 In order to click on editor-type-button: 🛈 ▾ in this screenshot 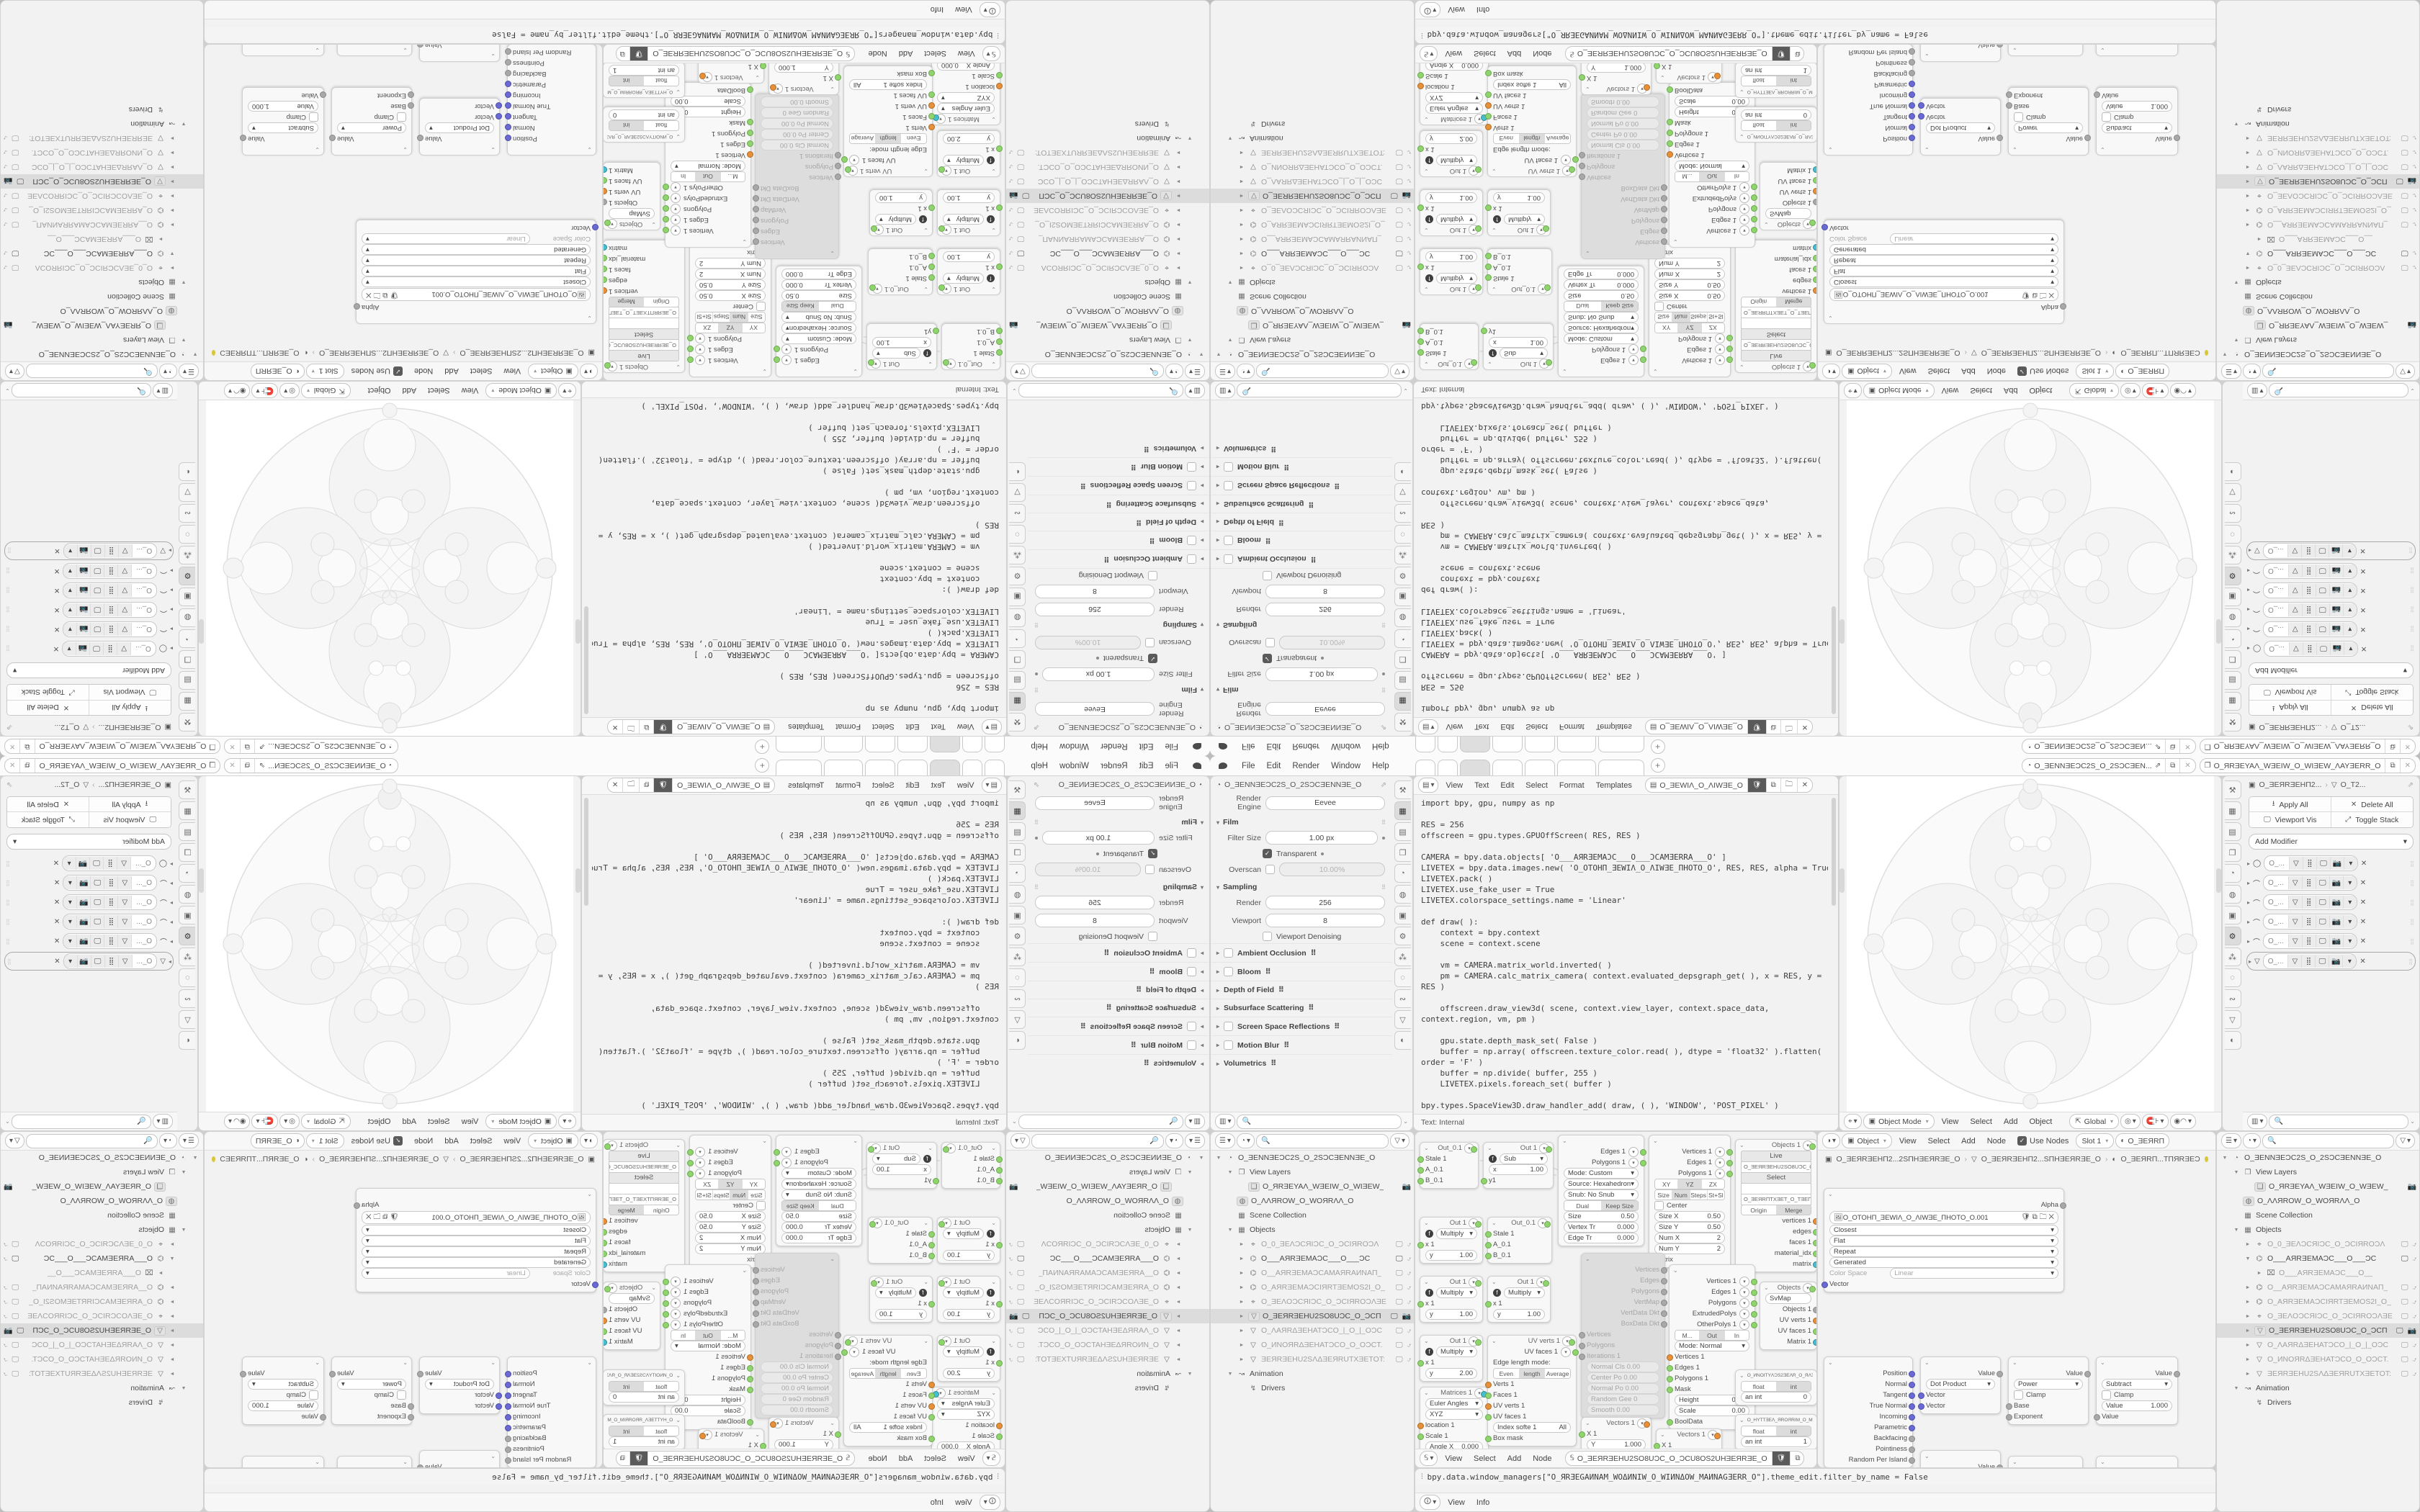, I will do `click(1430, 1502)`.